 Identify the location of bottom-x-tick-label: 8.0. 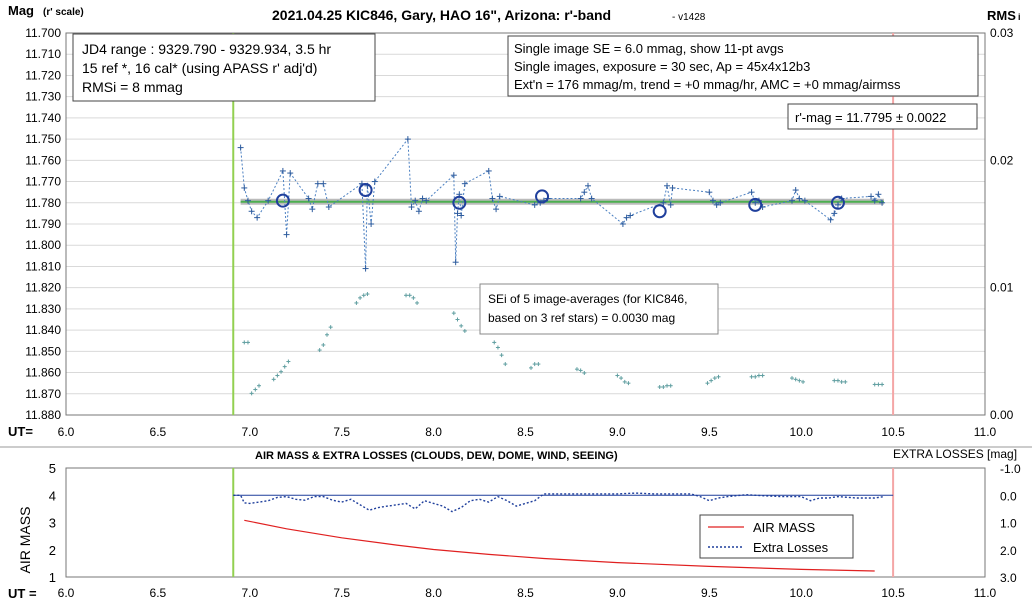
(433, 593).